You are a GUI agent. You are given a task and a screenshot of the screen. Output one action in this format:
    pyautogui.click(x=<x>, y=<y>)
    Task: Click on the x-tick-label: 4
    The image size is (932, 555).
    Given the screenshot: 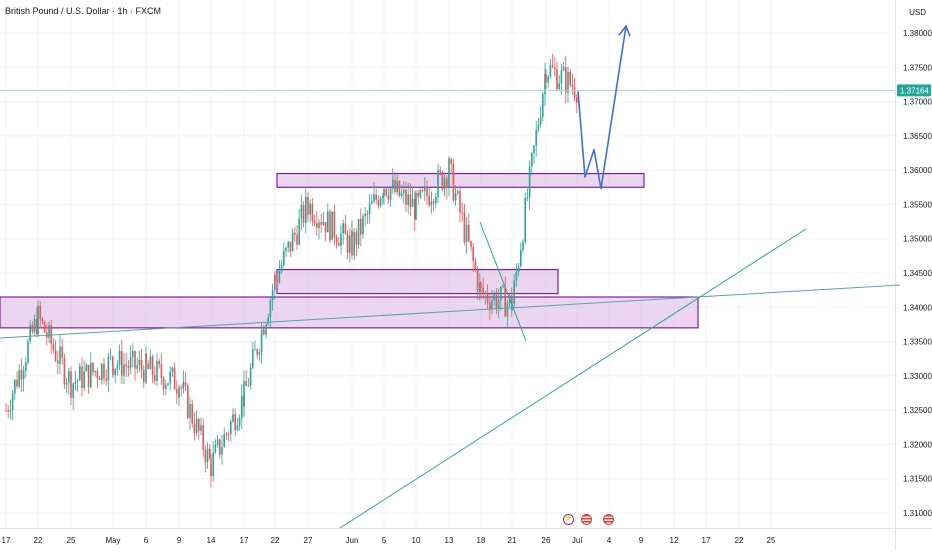 What is the action you would take?
    pyautogui.click(x=609, y=540)
    